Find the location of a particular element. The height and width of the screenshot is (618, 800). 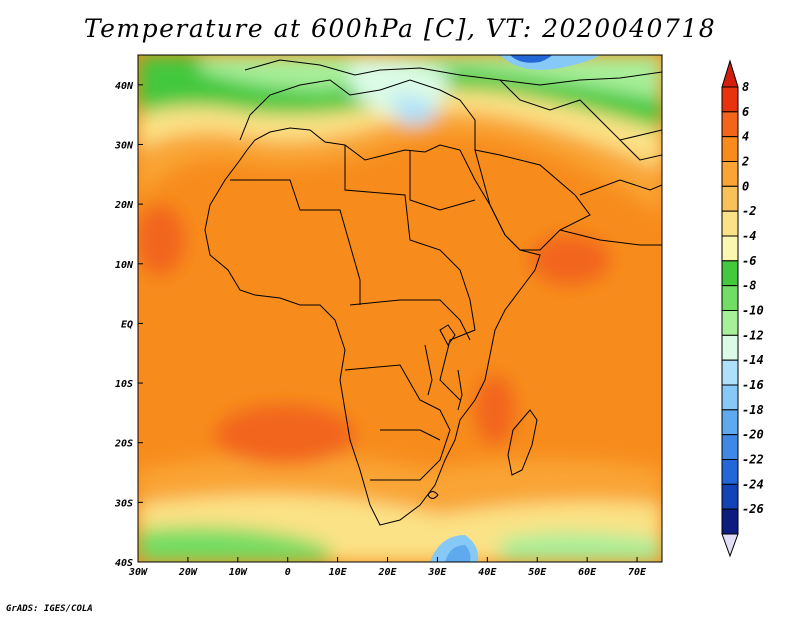

lon-tick-label: 70E is located at coordinates (637, 572).